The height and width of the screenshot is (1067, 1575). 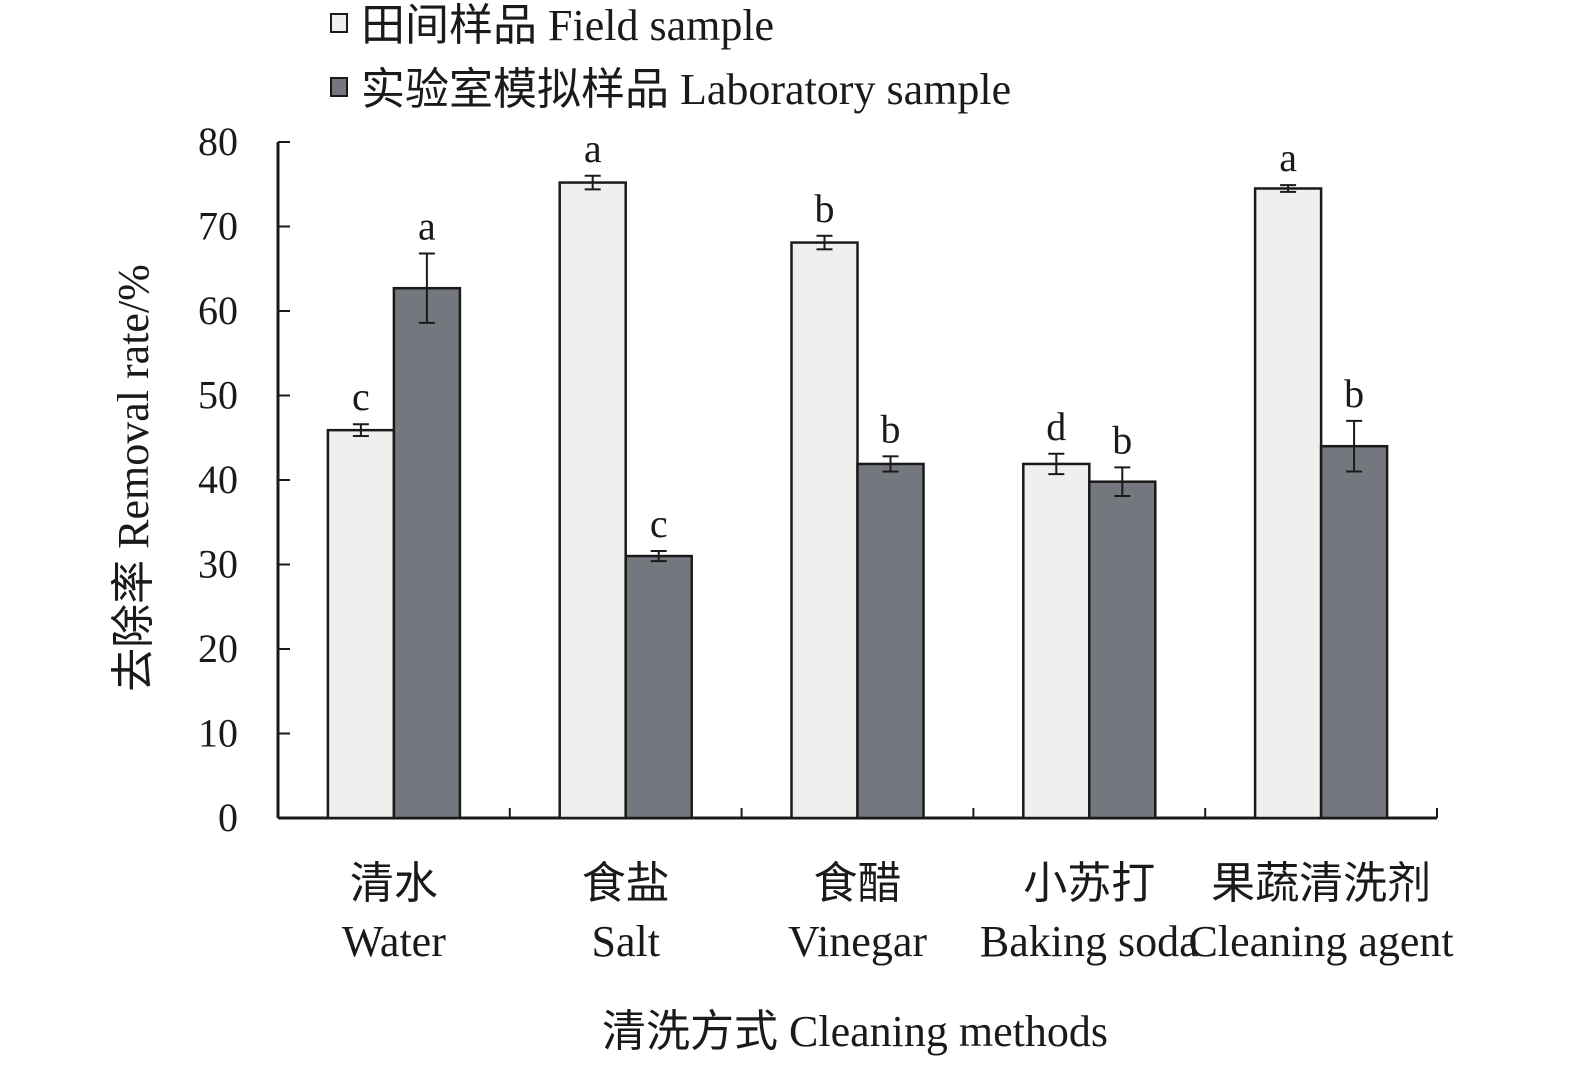 I want to click on x-category-label-zh: 食盐, so click(x=626, y=883).